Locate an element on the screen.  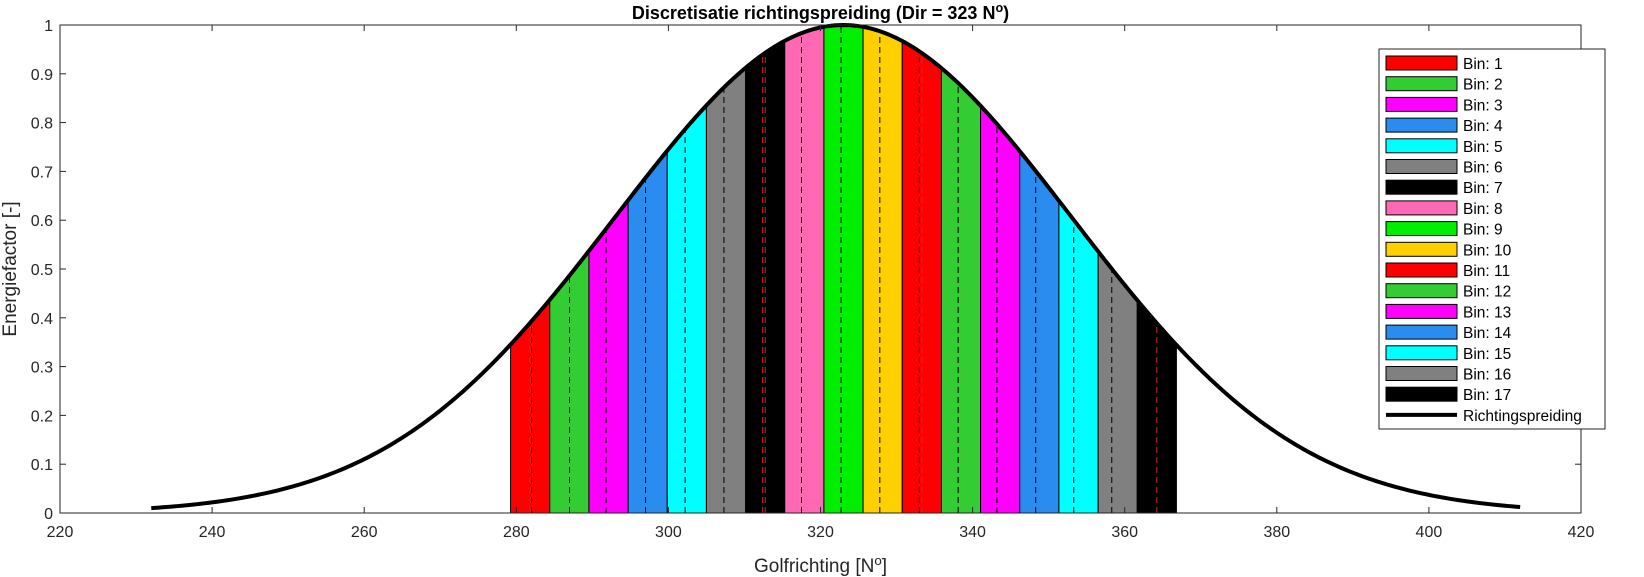
legend-label: Bin: 13 is located at coordinates (1487, 312).